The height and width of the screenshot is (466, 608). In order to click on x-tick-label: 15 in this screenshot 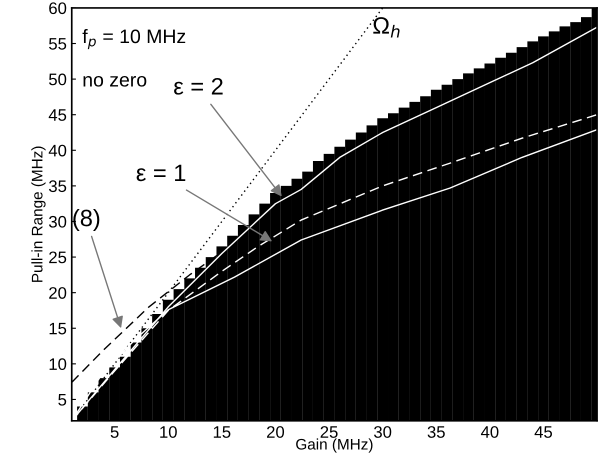, I will do `click(222, 432)`.